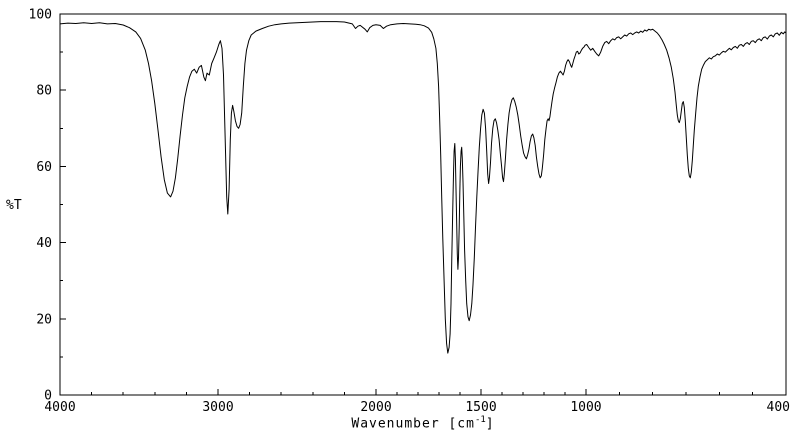 Image resolution: width=800 pixels, height=441 pixels. What do you see at coordinates (44, 91) in the screenshot?
I see `y-tick-label: 80` at bounding box center [44, 91].